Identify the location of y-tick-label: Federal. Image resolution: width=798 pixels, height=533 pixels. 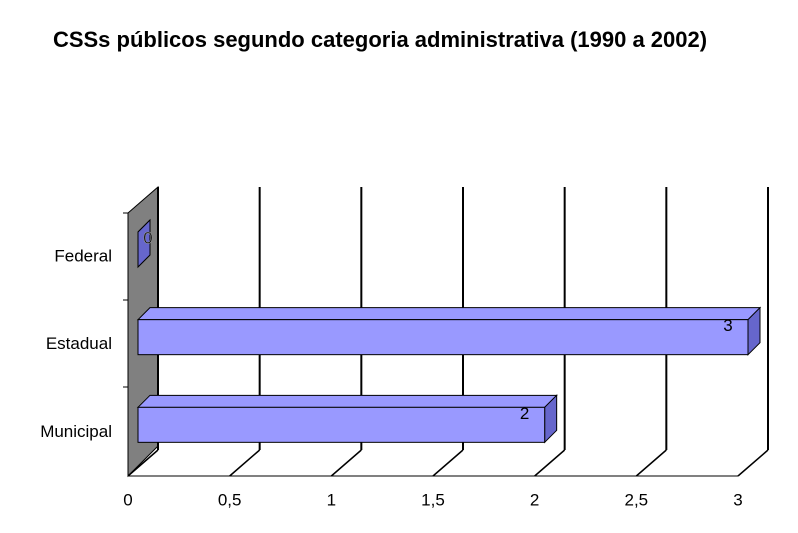
(83, 255).